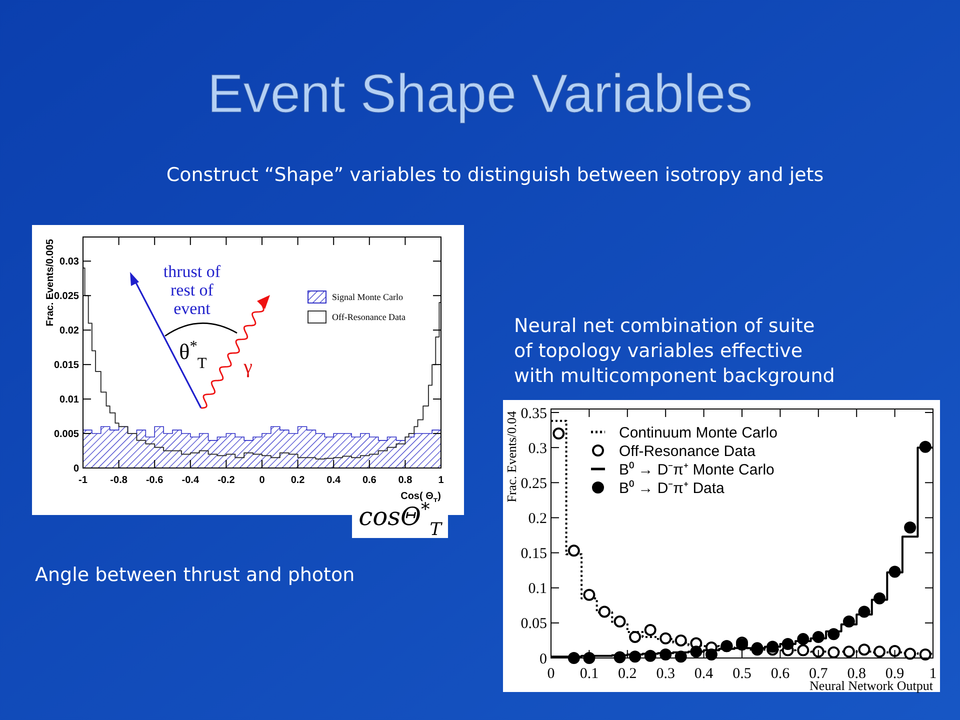  Describe the element at coordinates (480, 94) in the screenshot. I see `chart-title: Event Shape Variables` at that location.